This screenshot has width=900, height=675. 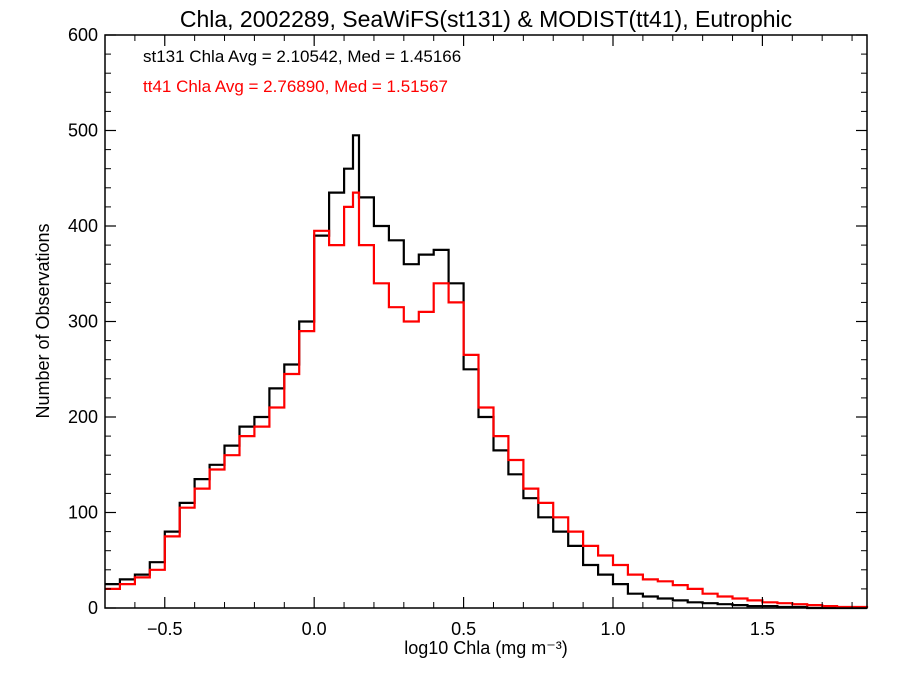 I want to click on x-tick-label: 0.5, so click(x=463, y=629).